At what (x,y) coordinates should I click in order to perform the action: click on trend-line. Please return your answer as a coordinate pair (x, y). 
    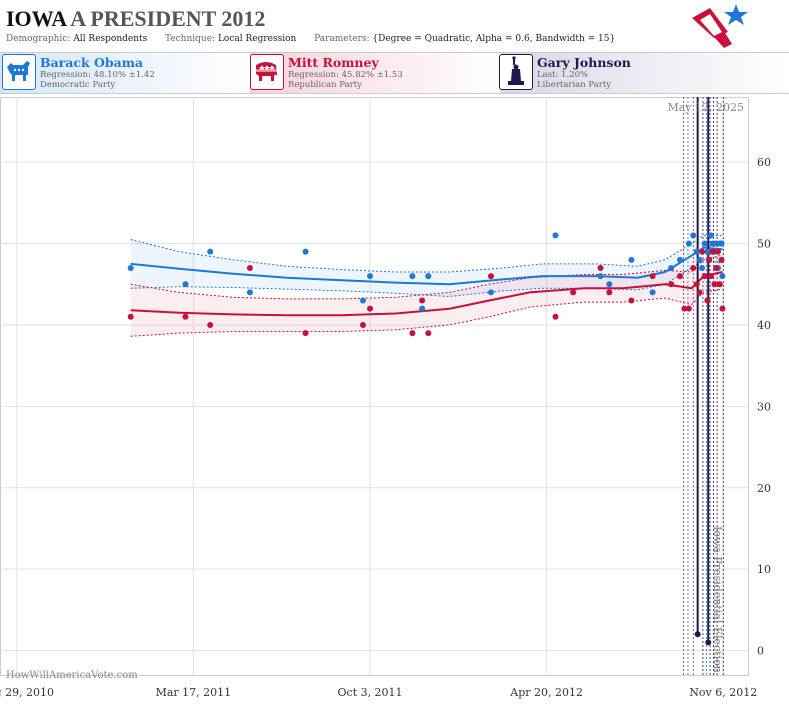
    Looking at the image, I should click on (426, 294).